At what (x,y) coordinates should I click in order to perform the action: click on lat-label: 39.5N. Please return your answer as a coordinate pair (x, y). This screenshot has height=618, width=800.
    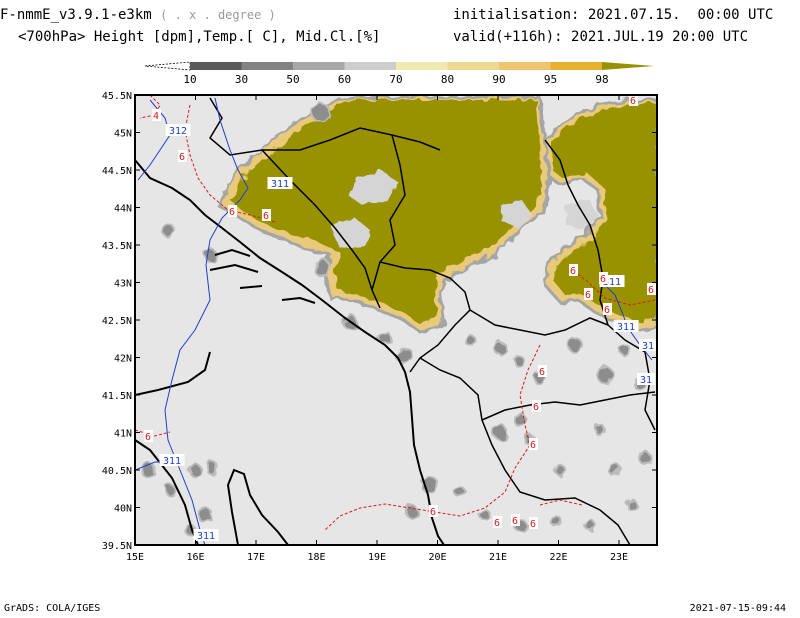
    Looking at the image, I should click on (117, 546).